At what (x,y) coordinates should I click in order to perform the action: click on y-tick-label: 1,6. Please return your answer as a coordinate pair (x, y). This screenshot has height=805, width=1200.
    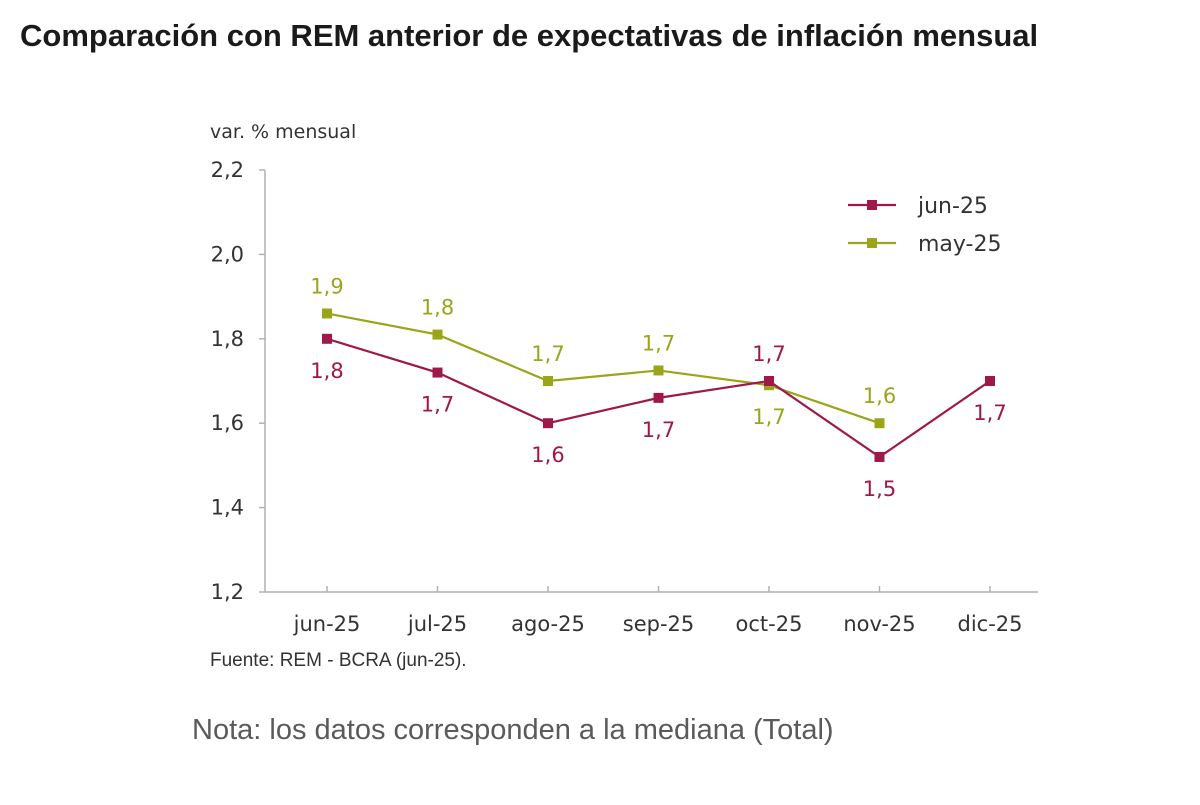
    Looking at the image, I should click on (227, 423).